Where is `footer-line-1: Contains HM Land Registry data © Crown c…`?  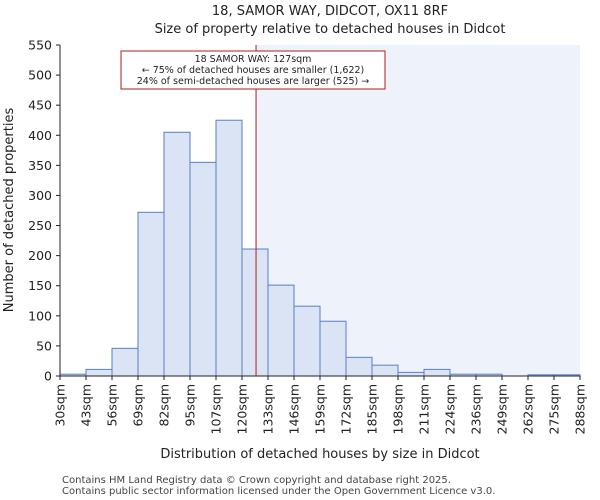
footer-line-1: Contains HM Land Registry data © Crown c… is located at coordinates (256, 480).